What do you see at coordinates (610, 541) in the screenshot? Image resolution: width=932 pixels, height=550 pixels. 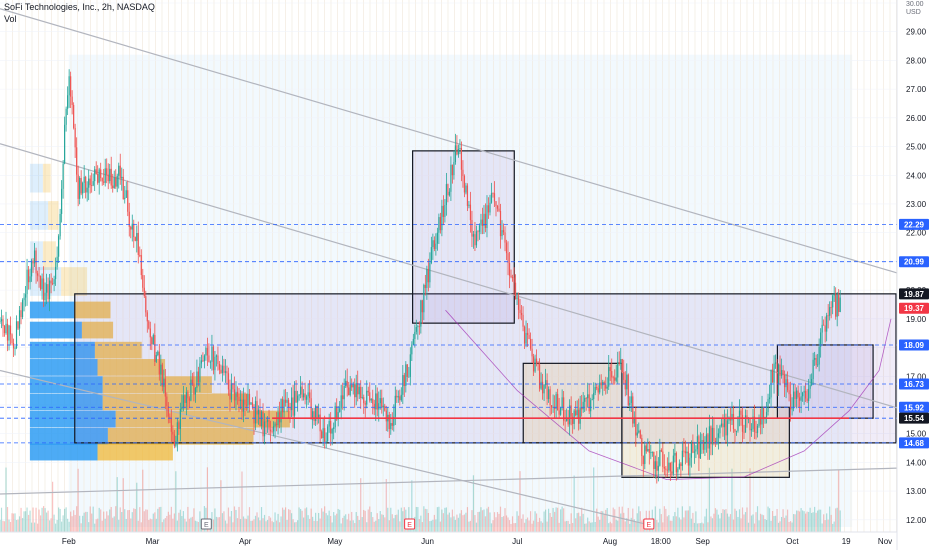 I see `time-tick-label: Aug` at bounding box center [610, 541].